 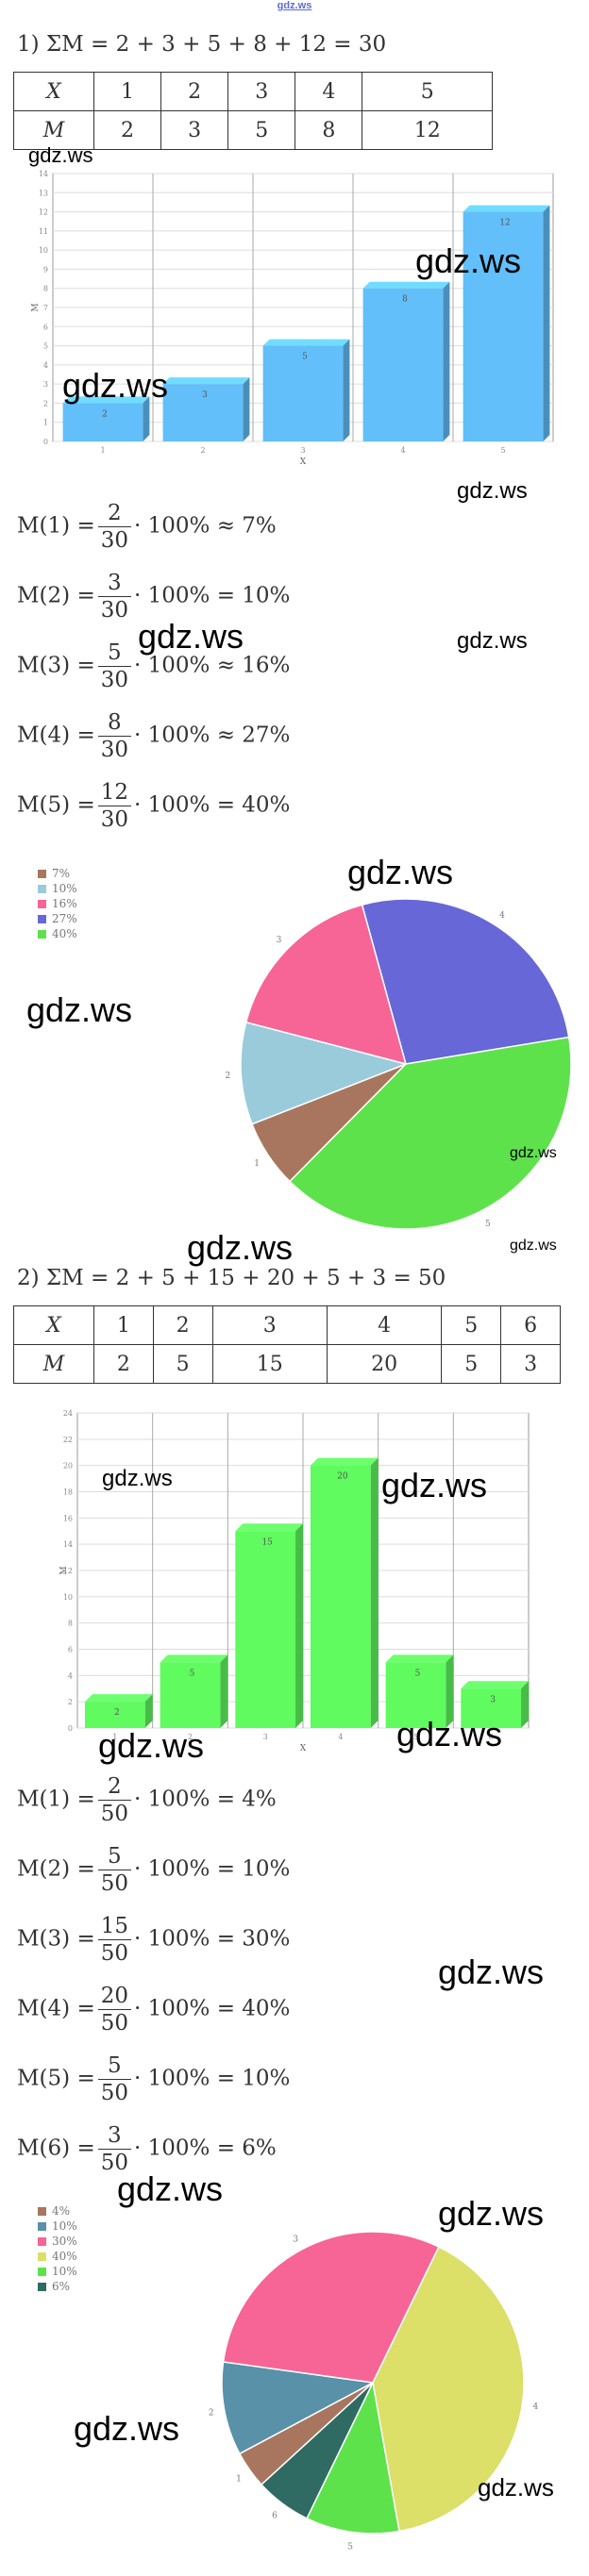 I want to click on formula-rhs: · 100% = 40%, so click(x=212, y=2009).